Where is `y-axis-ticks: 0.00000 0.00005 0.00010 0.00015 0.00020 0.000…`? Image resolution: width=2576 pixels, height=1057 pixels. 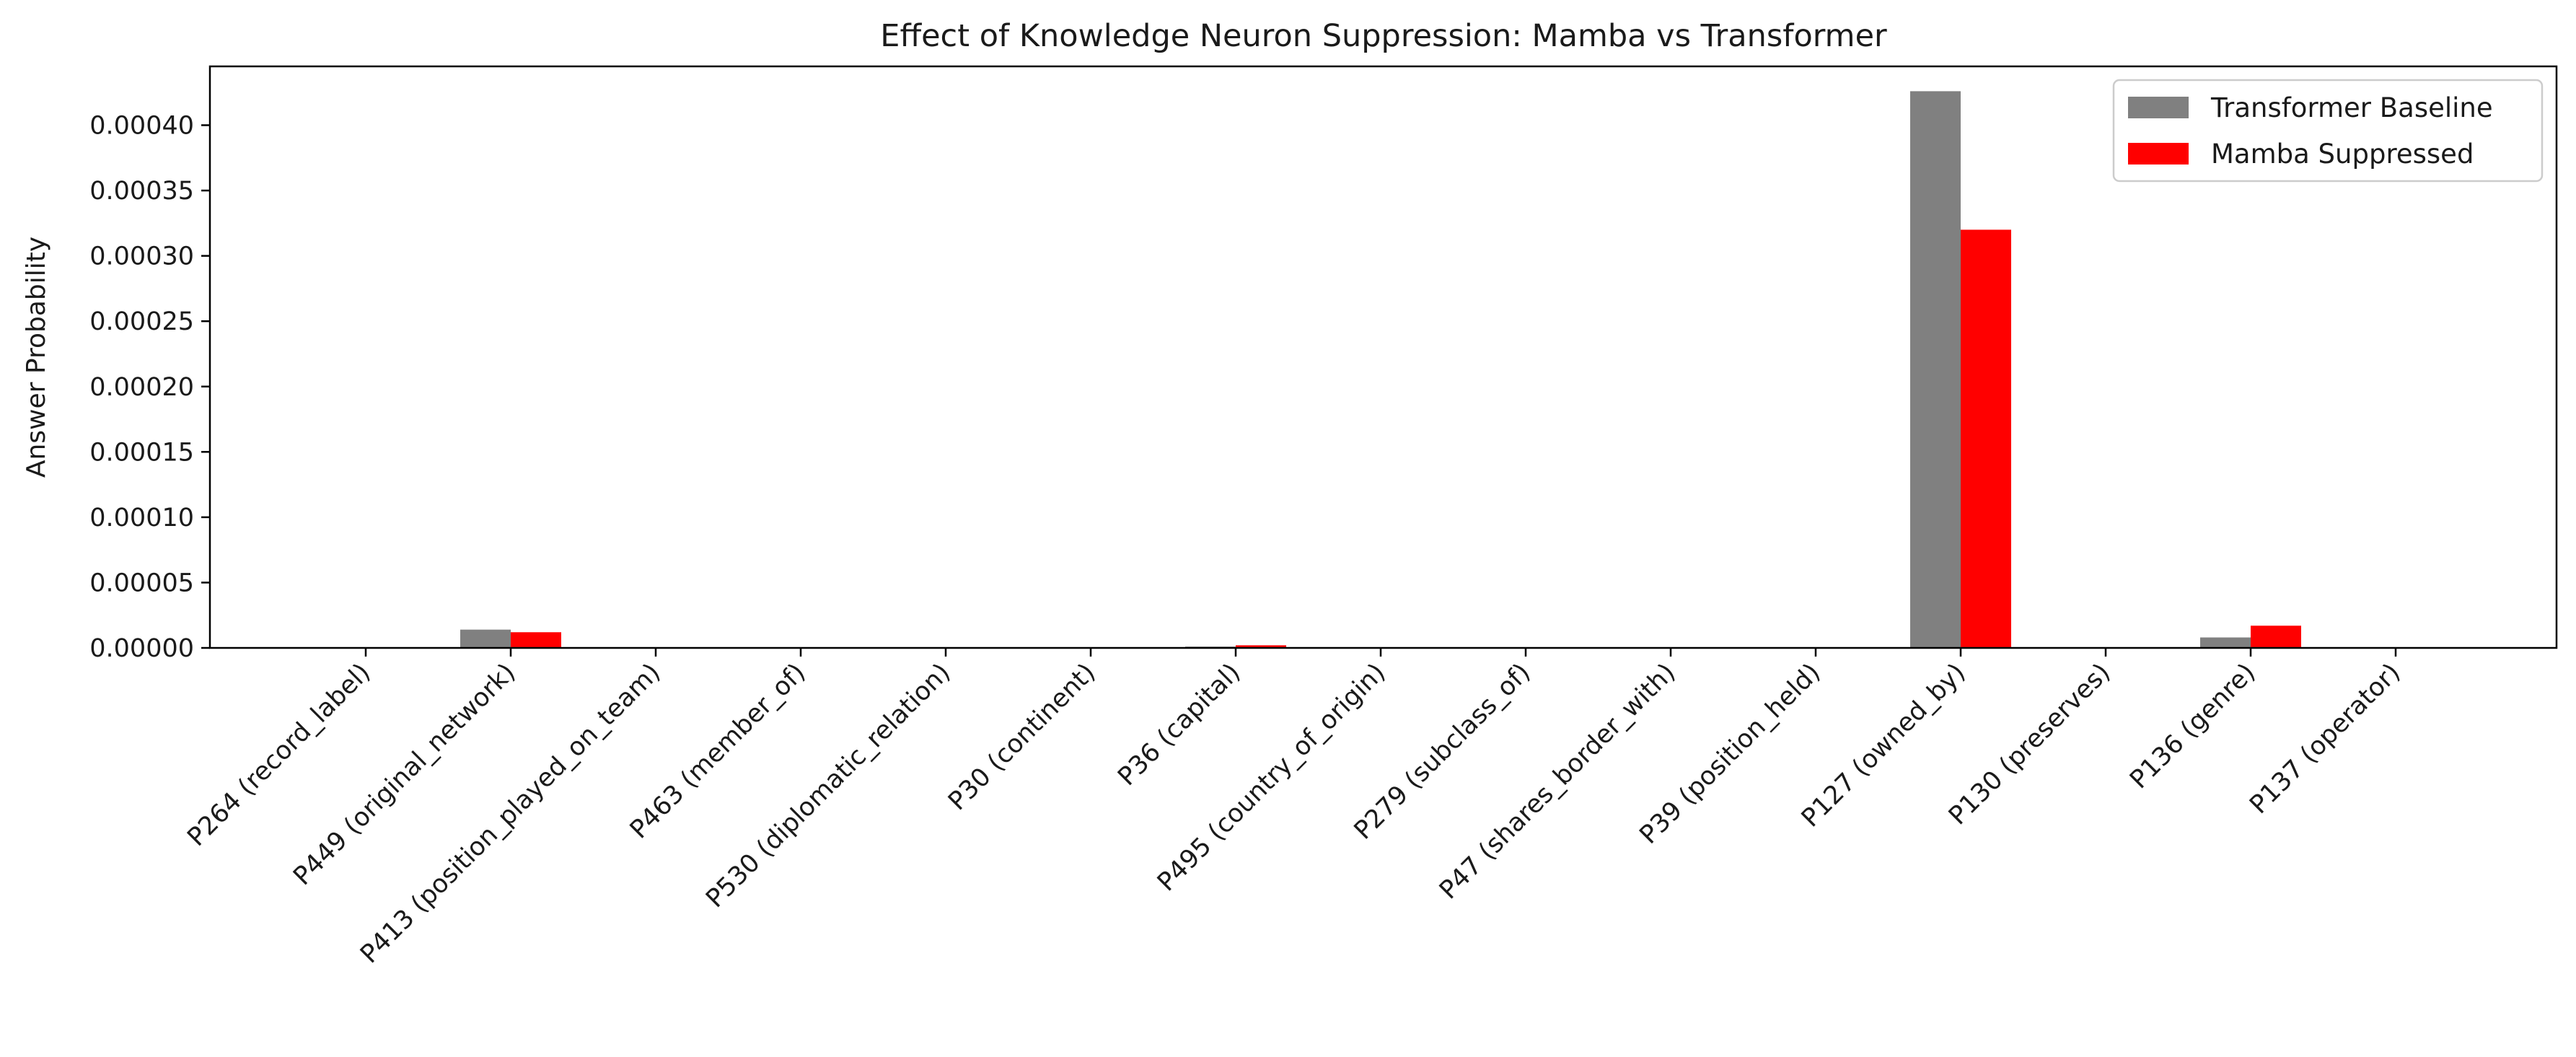
y-axis-ticks: 0.00000 0.00005 0.00010 0.00015 0.00020 0.000… is located at coordinates (149, 387).